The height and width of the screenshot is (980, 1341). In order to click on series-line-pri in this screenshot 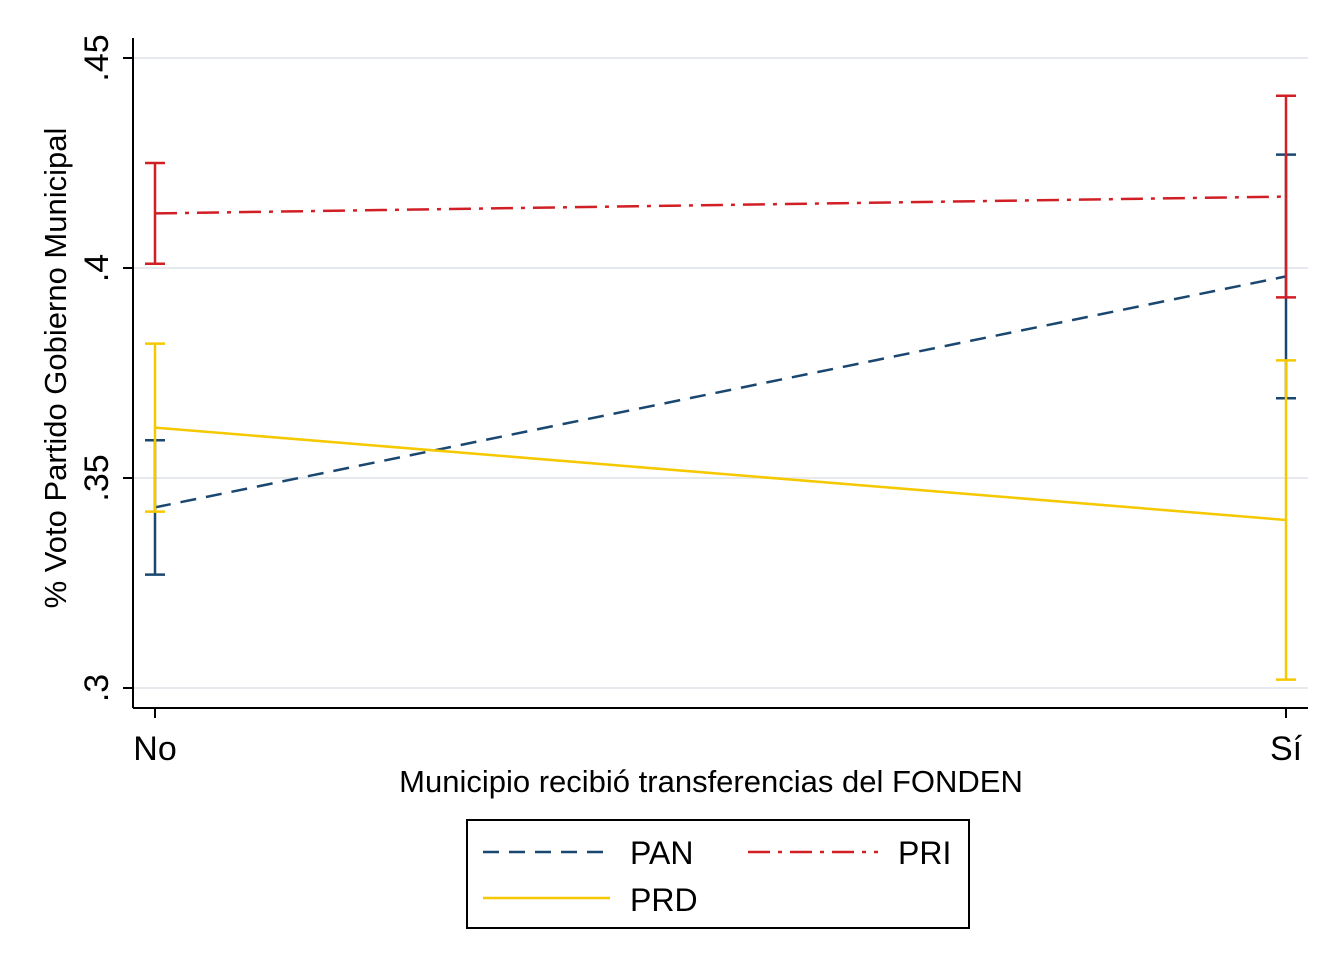, I will do `click(720, 205)`.